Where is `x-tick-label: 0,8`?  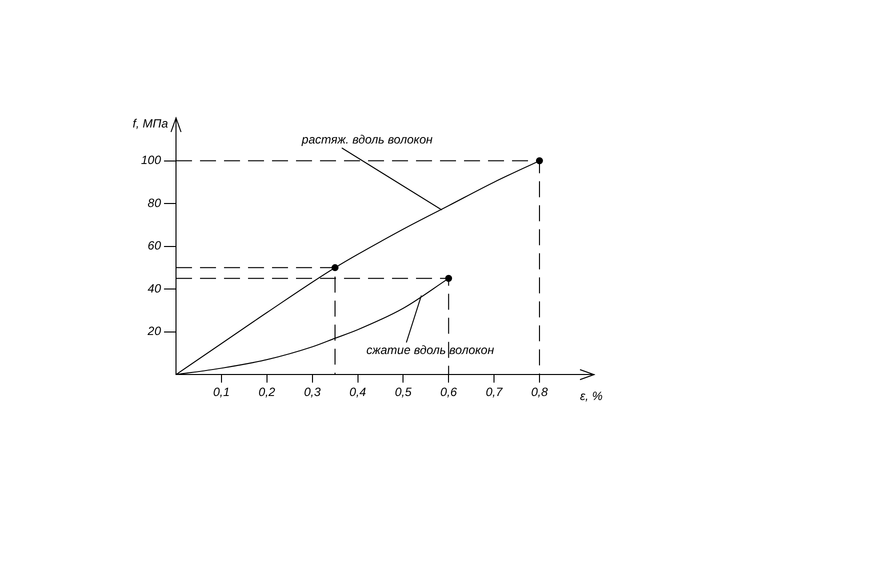
x-tick-label: 0,8 is located at coordinates (539, 392).